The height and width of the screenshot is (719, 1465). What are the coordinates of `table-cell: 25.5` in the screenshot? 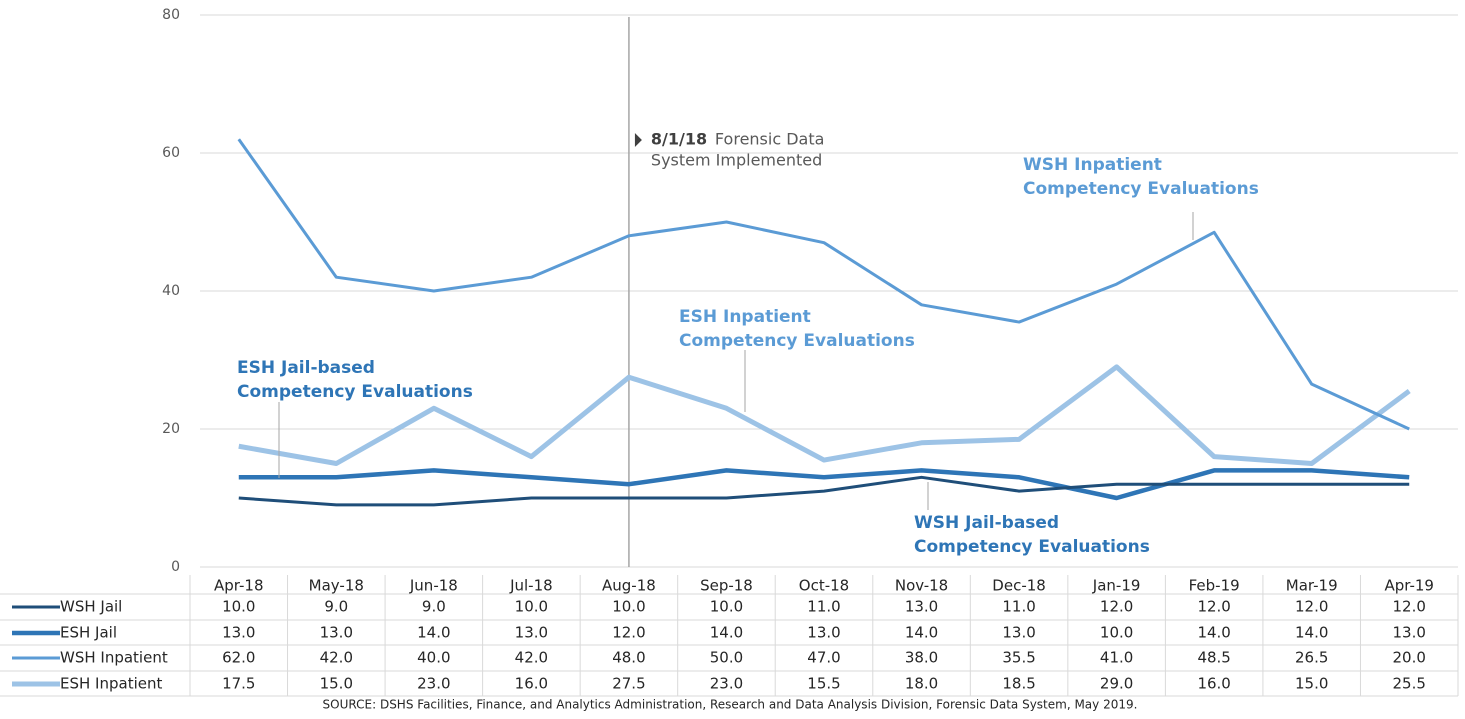 It's located at (1409, 684).